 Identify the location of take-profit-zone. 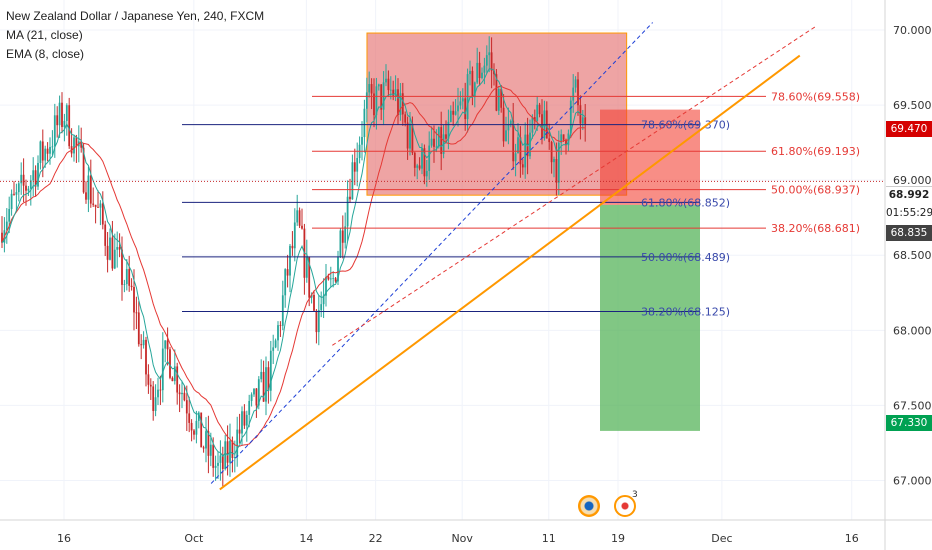
(650, 317).